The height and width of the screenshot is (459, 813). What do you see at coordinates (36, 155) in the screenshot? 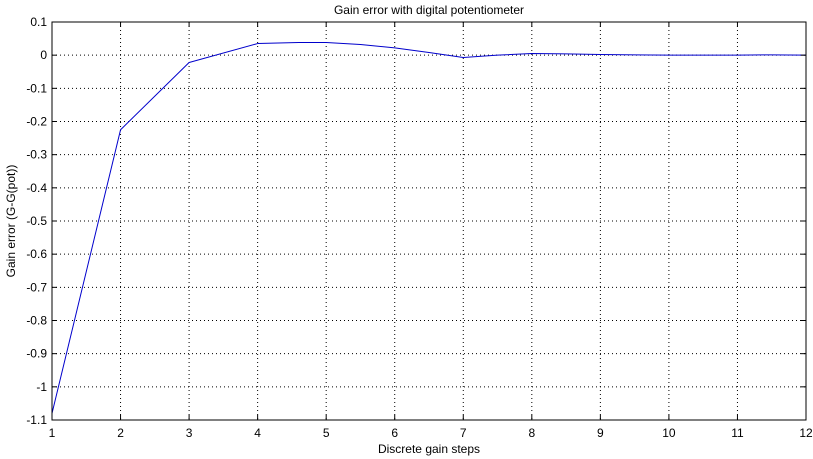
I see `y-tick-label: -0.3` at bounding box center [36, 155].